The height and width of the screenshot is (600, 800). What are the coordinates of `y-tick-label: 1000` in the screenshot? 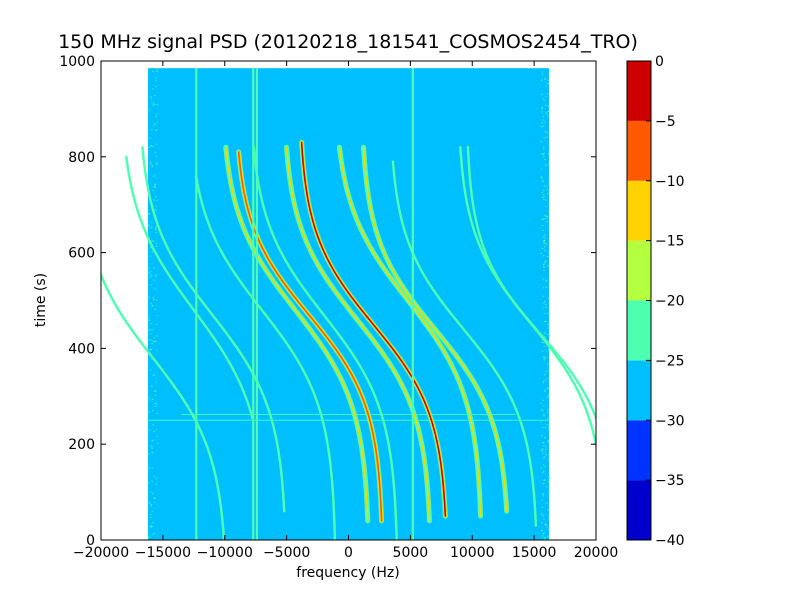 It's located at (77, 62).